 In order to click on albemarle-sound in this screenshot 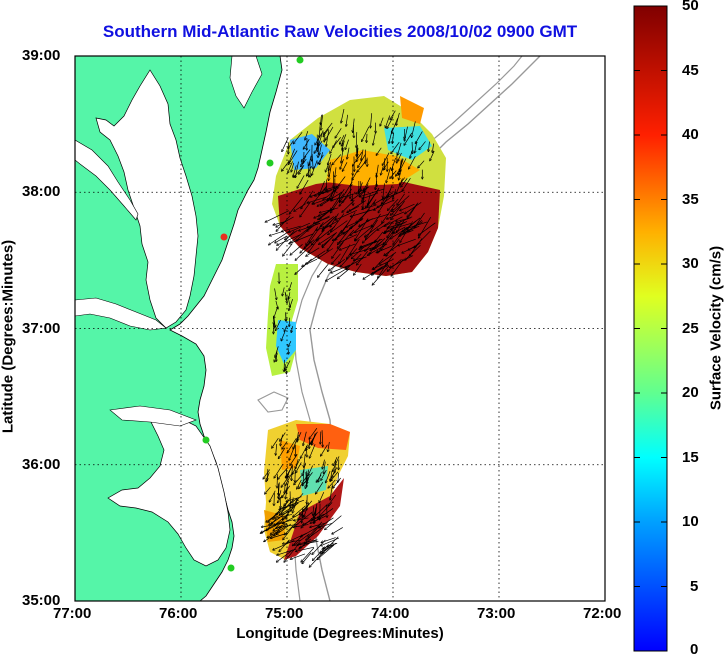, I will do `click(153, 416)`.